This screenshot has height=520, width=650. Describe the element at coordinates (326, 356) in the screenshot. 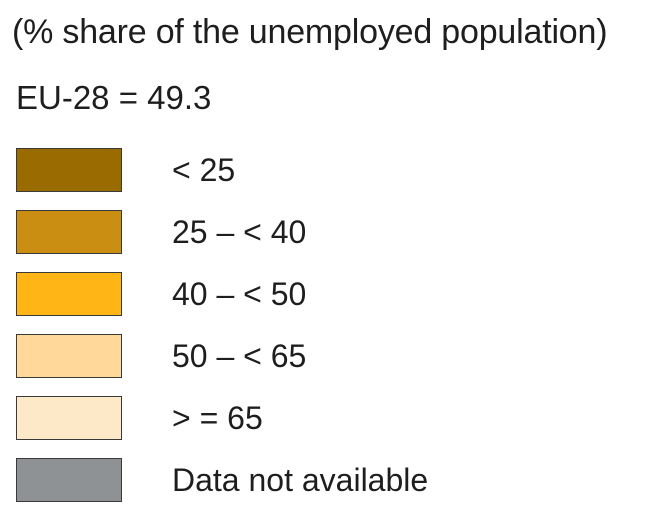

I see `legend-item-50-65: 50 – < 65` at that location.